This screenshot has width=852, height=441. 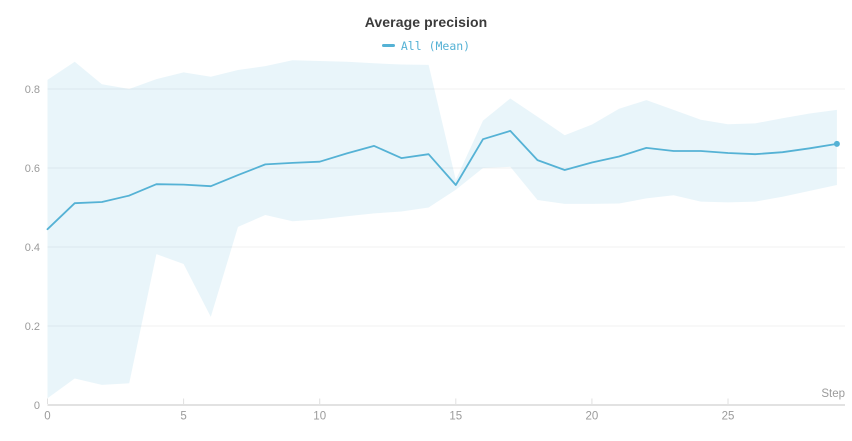 I want to click on y-tick-label: 0.8, so click(x=32, y=90).